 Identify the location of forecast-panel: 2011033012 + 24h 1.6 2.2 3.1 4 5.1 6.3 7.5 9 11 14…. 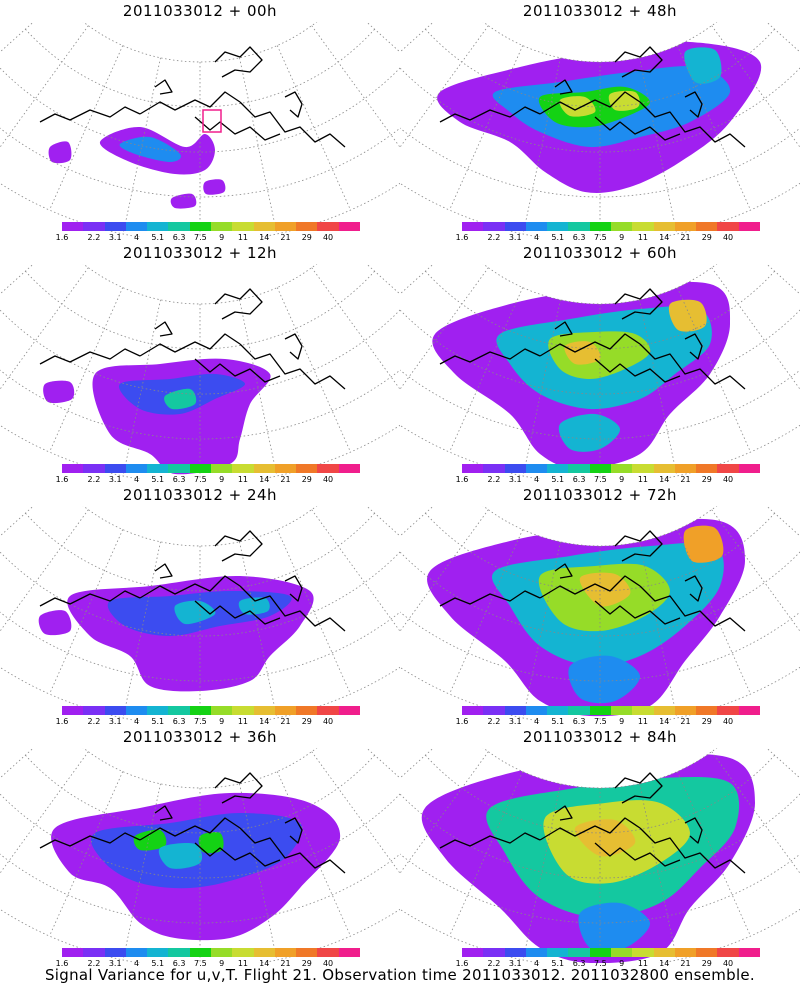
(200, 605).